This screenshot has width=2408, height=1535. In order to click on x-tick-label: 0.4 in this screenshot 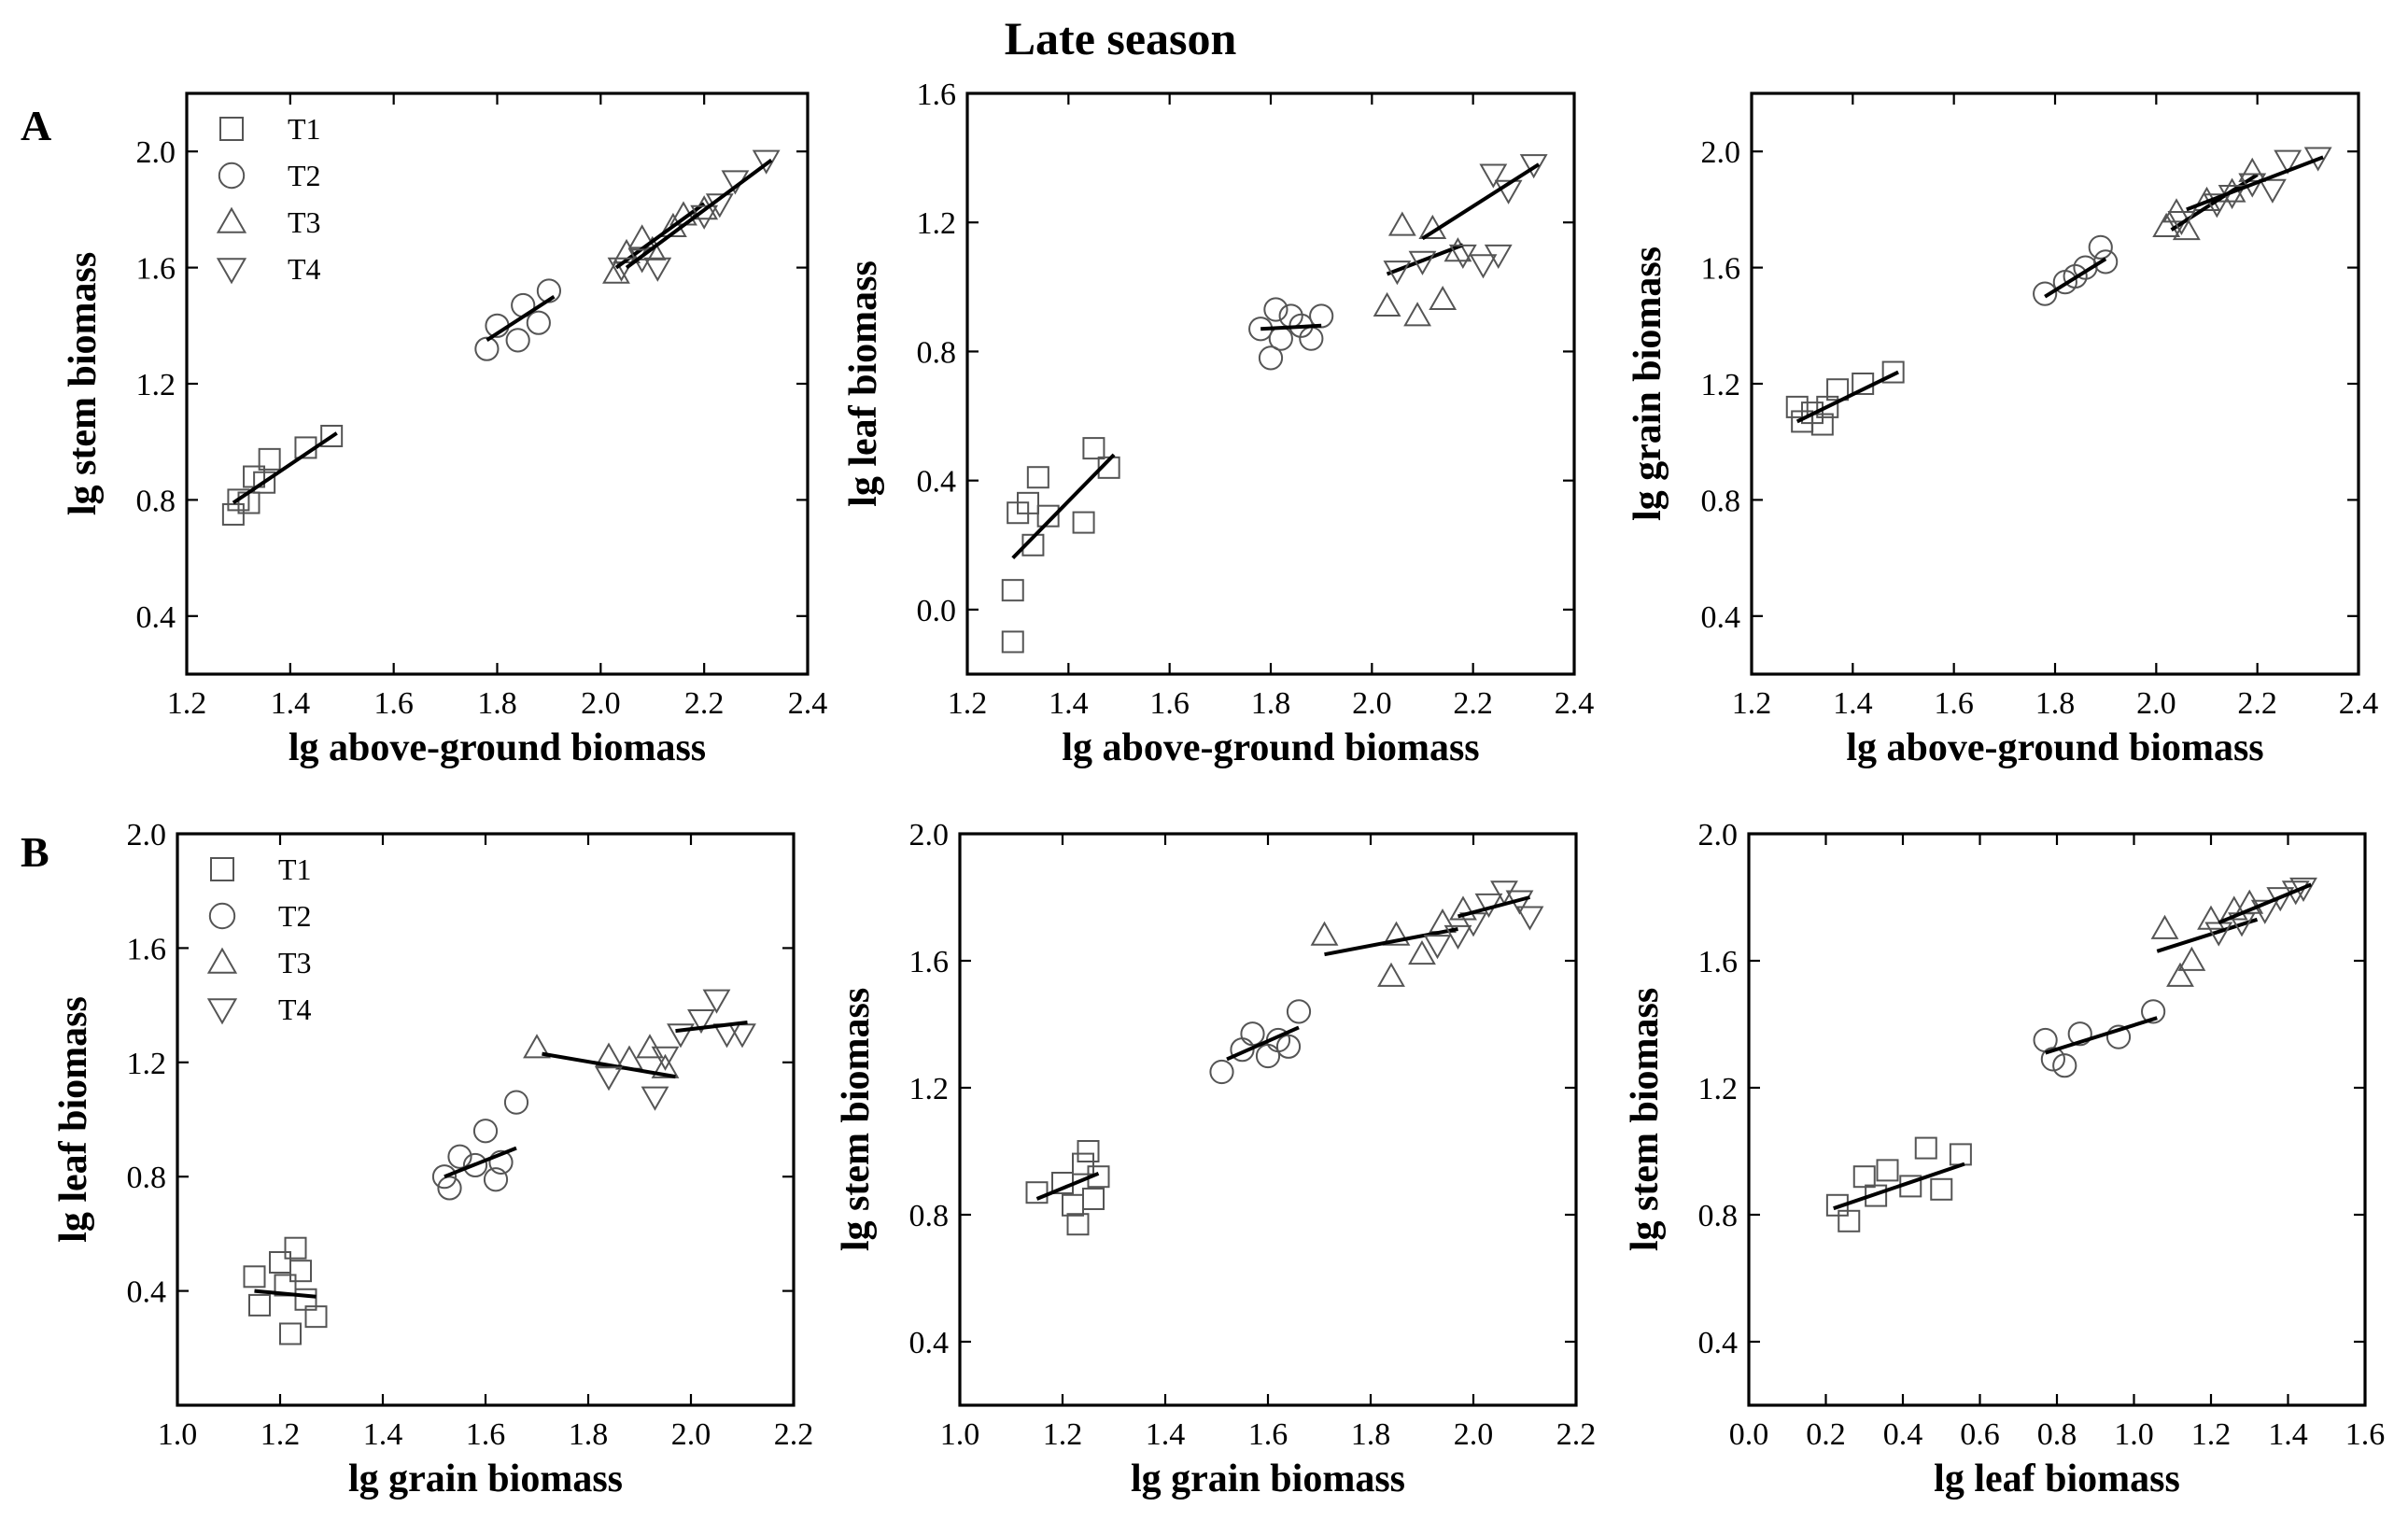, I will do `click(1903, 1434)`.